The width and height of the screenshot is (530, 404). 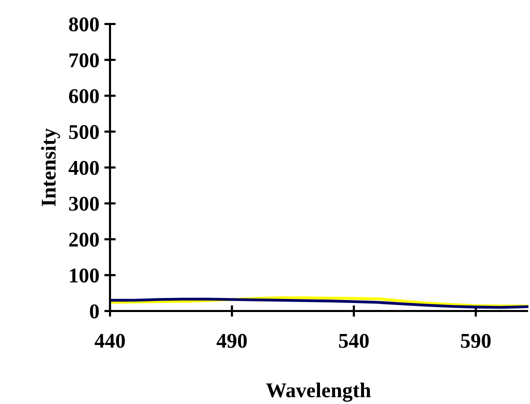 What do you see at coordinates (318, 392) in the screenshot?
I see `x-axis-title: Wavelength` at bounding box center [318, 392].